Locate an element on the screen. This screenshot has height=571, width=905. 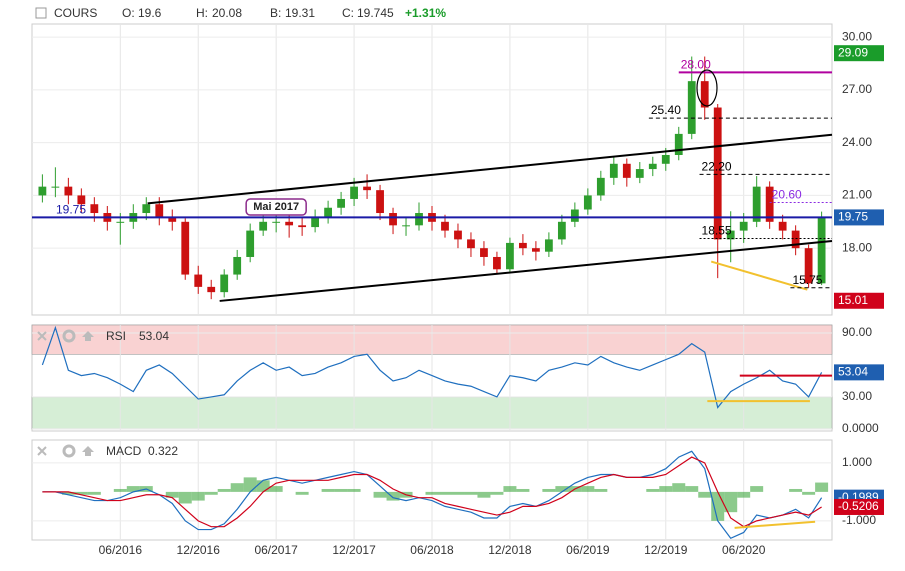
y-tick-label: 1.000 is located at coordinates (857, 462).